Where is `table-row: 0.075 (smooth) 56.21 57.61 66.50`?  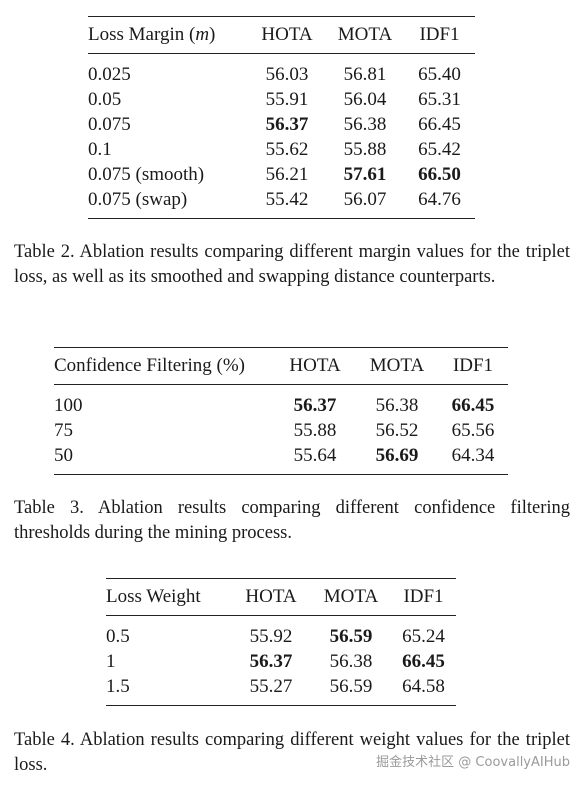
table-row: 0.075 (smooth) 56.21 57.61 66.50 is located at coordinates (281, 174).